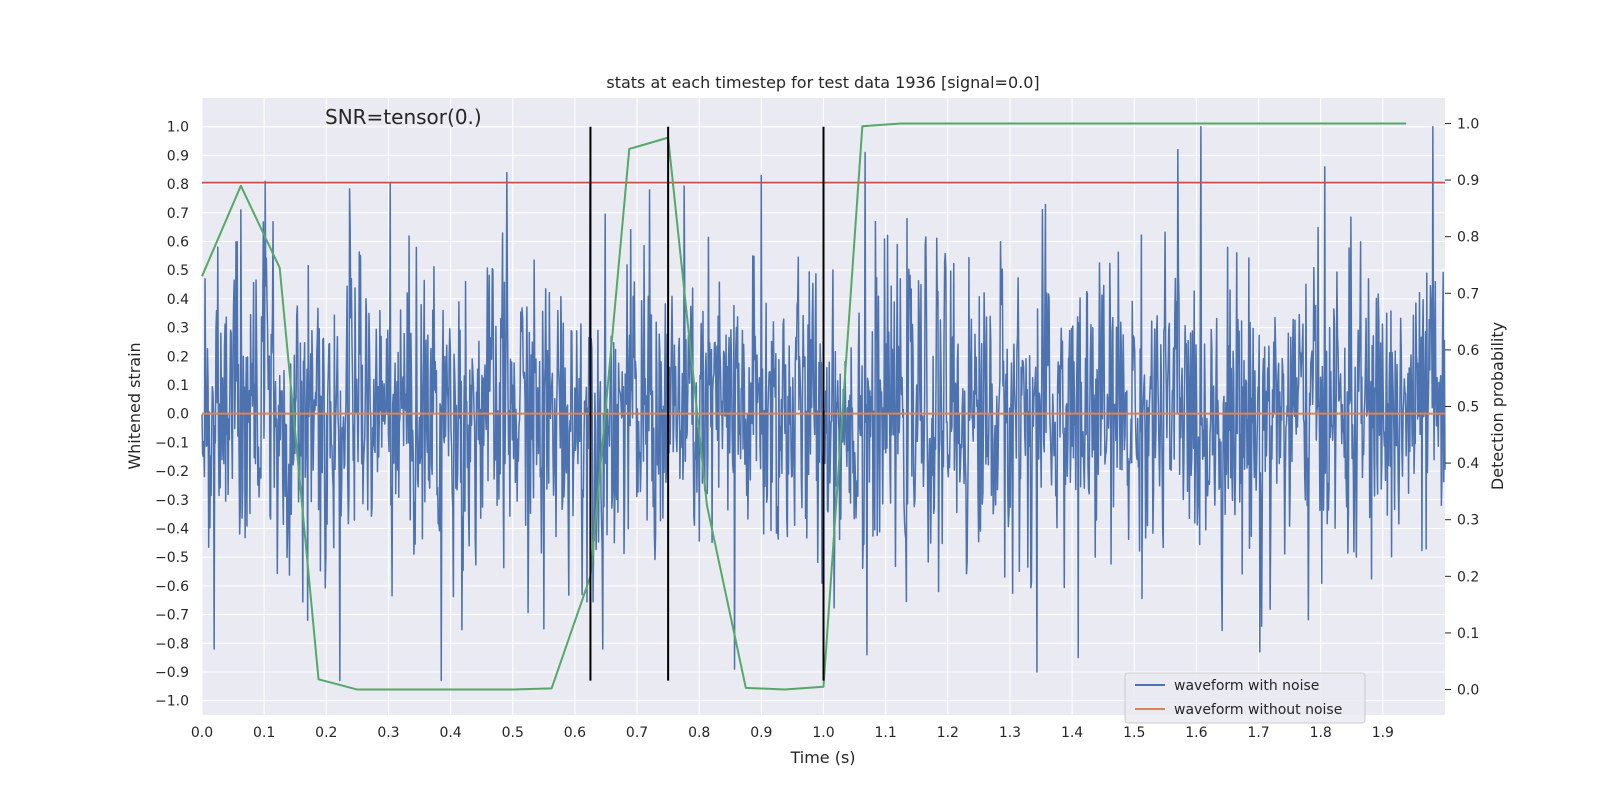 This screenshot has height=800, width=1600. I want to click on y-tick-label: −0.8, so click(172, 644).